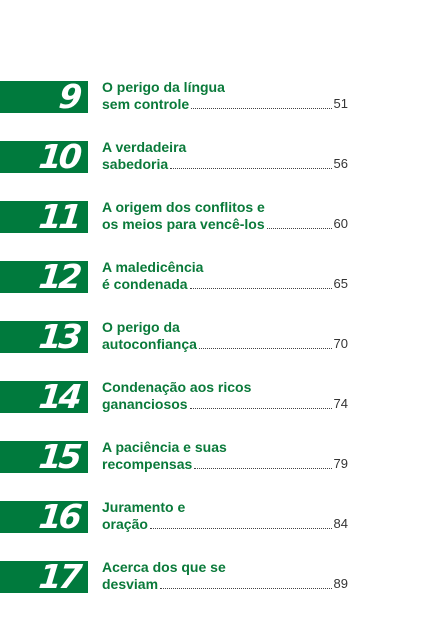 The width and height of the screenshot is (444, 638). What do you see at coordinates (59, 276) in the screenshot?
I see `chapter-number: 12` at bounding box center [59, 276].